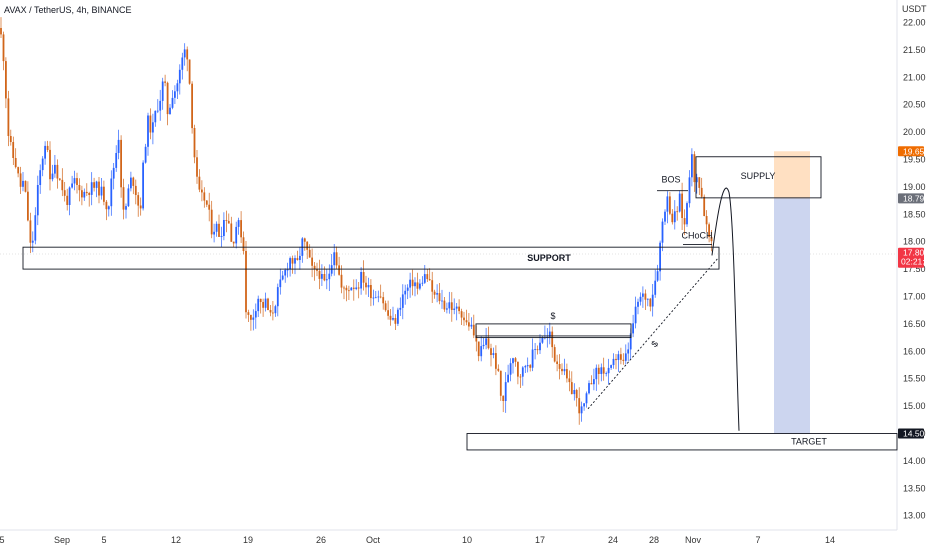  Describe the element at coordinates (914, 297) in the screenshot. I see `price-tick-label: 17.00` at that location.